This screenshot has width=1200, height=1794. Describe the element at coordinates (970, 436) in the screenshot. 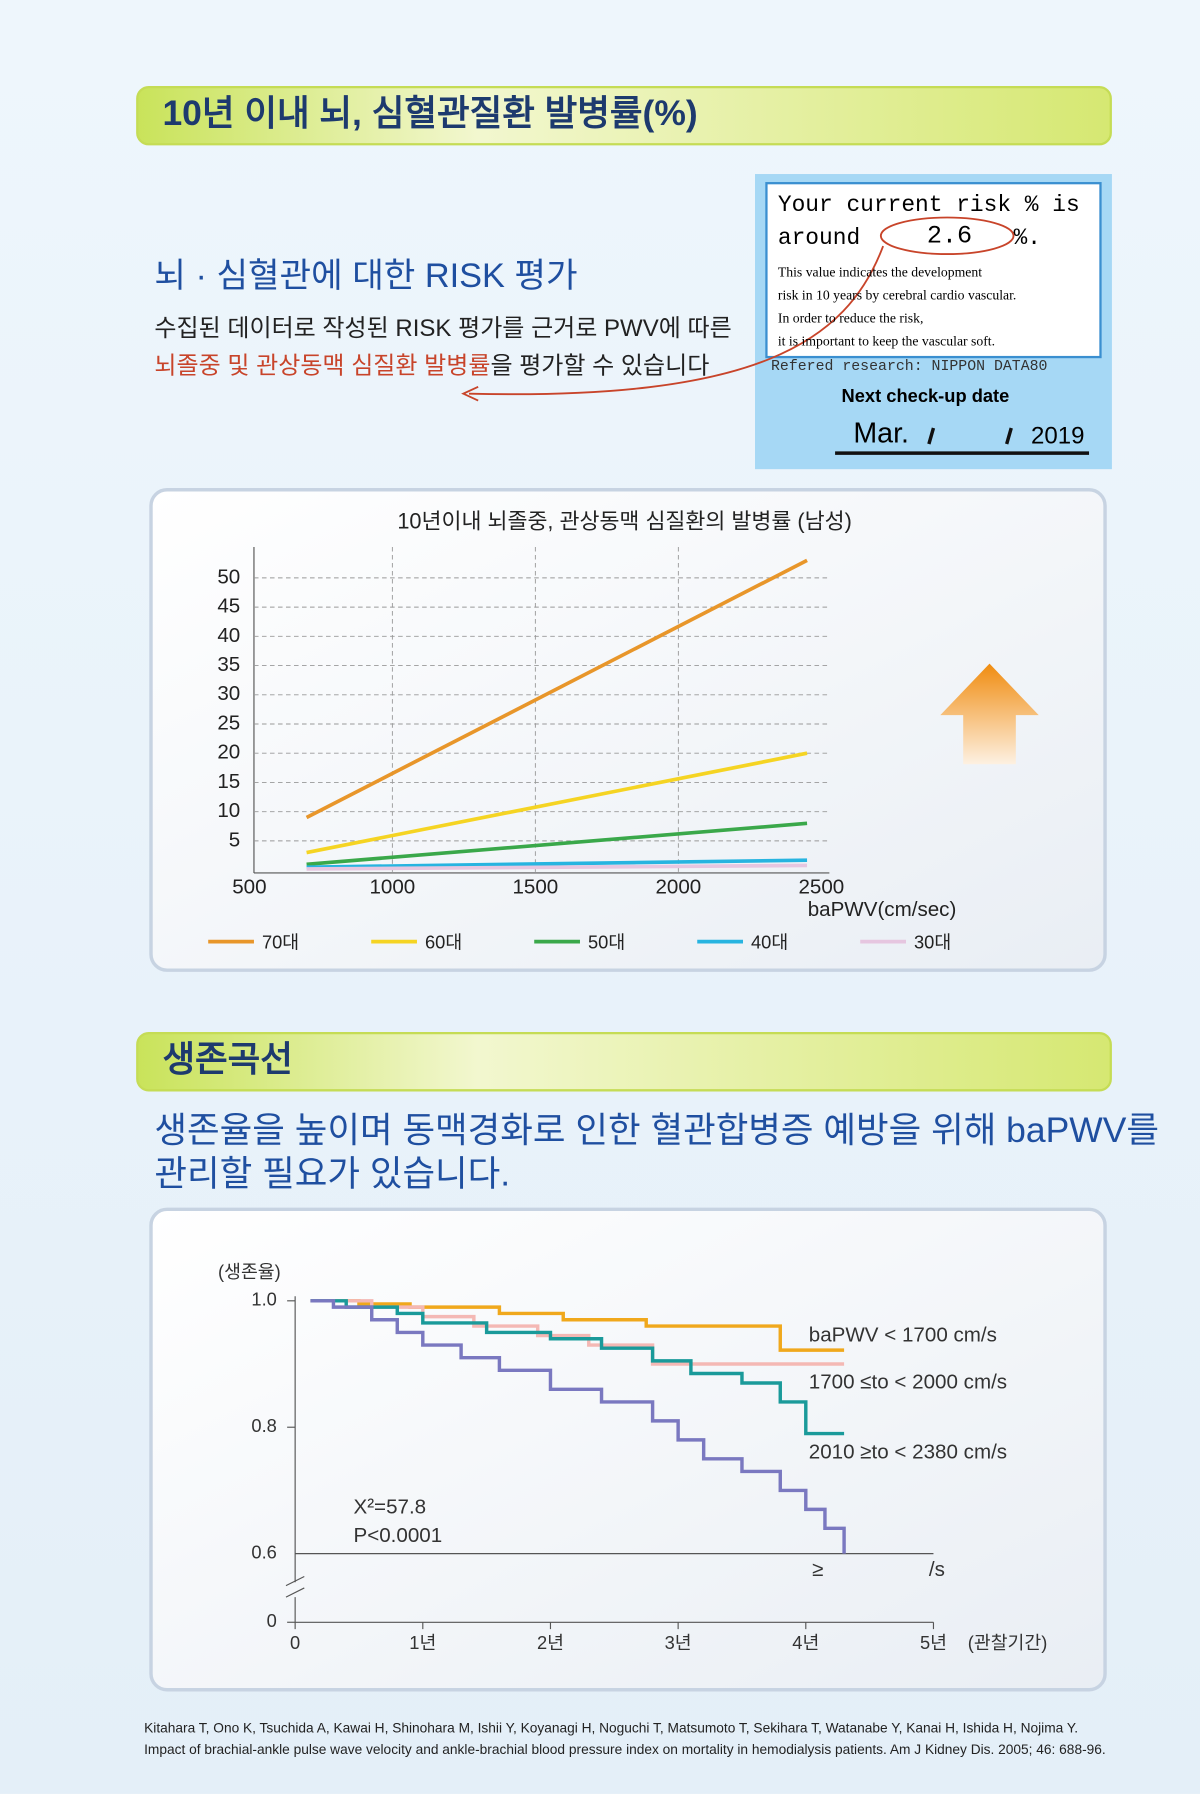

I see `slash` at that location.